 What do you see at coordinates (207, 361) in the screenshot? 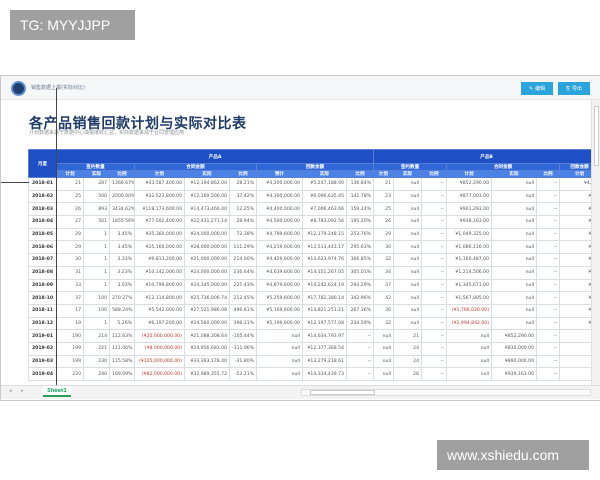
I see `table-cell: ¥33,393,178.40` at bounding box center [207, 361].